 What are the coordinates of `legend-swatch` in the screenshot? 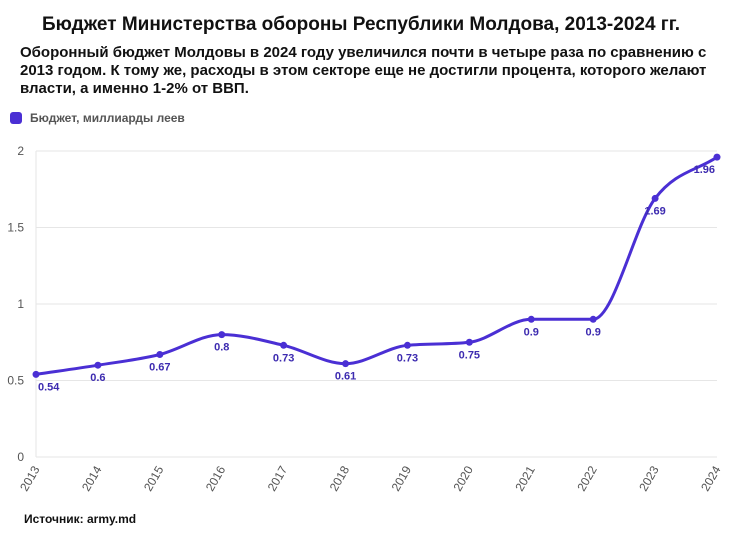 It's located at (16, 118).